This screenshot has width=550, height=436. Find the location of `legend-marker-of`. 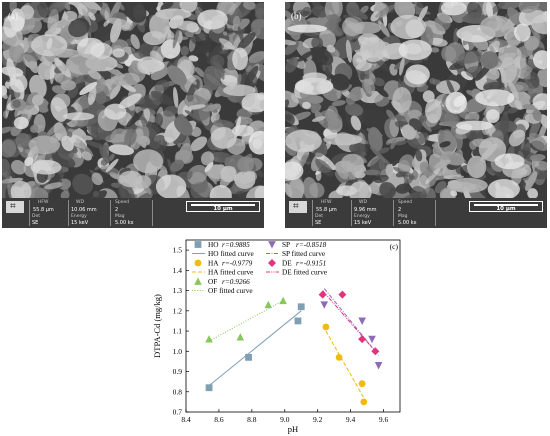

legend-marker-of is located at coordinates (198, 281).